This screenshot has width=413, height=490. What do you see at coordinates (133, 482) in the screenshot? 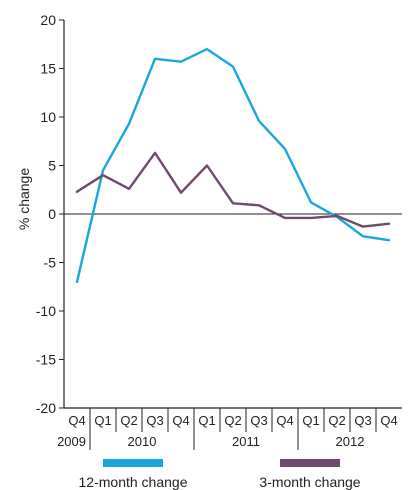
I see `legend-label: 12-month change` at bounding box center [133, 482].